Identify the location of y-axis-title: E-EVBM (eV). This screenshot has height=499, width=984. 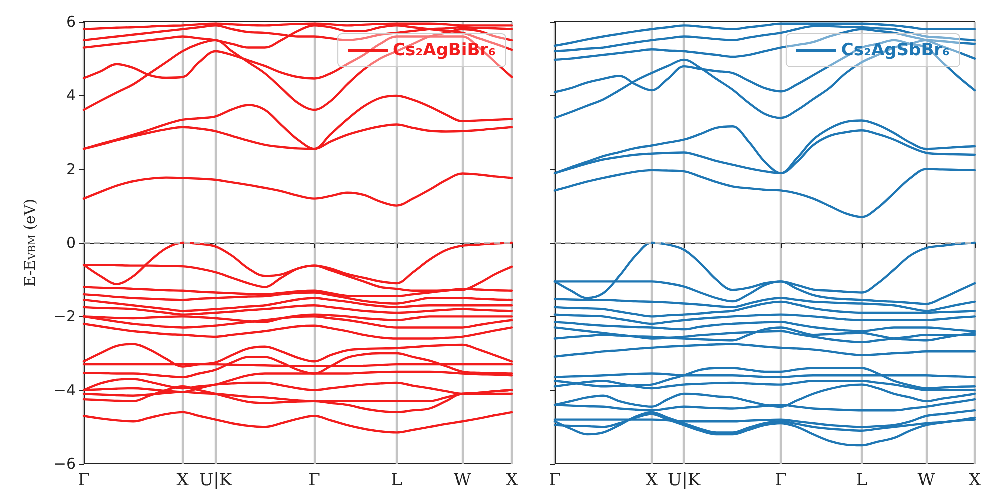
(30, 243).